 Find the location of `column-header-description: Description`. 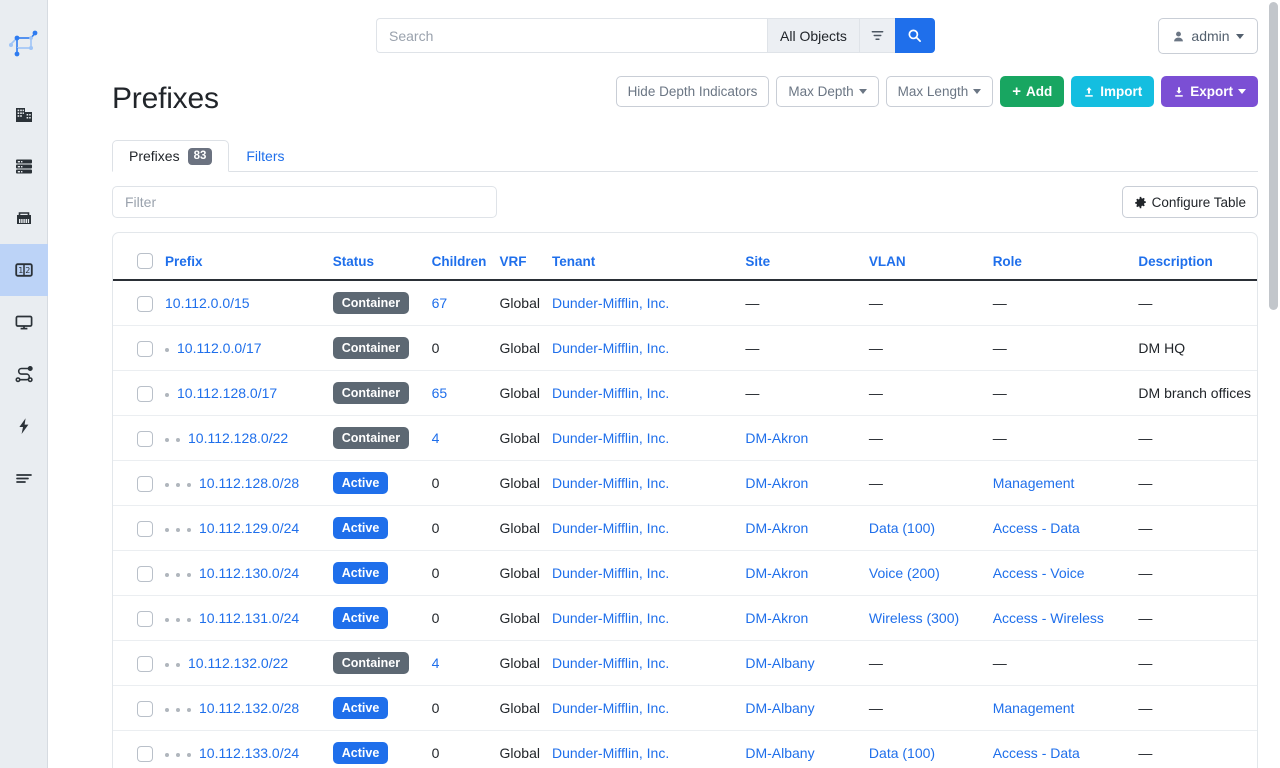

column-header-description: Description is located at coordinates (1194, 264).